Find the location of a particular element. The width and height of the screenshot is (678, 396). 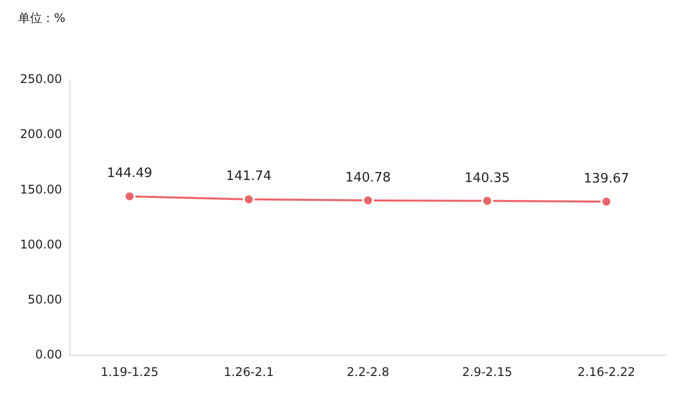

x-tick-label: 1.19-1.25 is located at coordinates (129, 371).